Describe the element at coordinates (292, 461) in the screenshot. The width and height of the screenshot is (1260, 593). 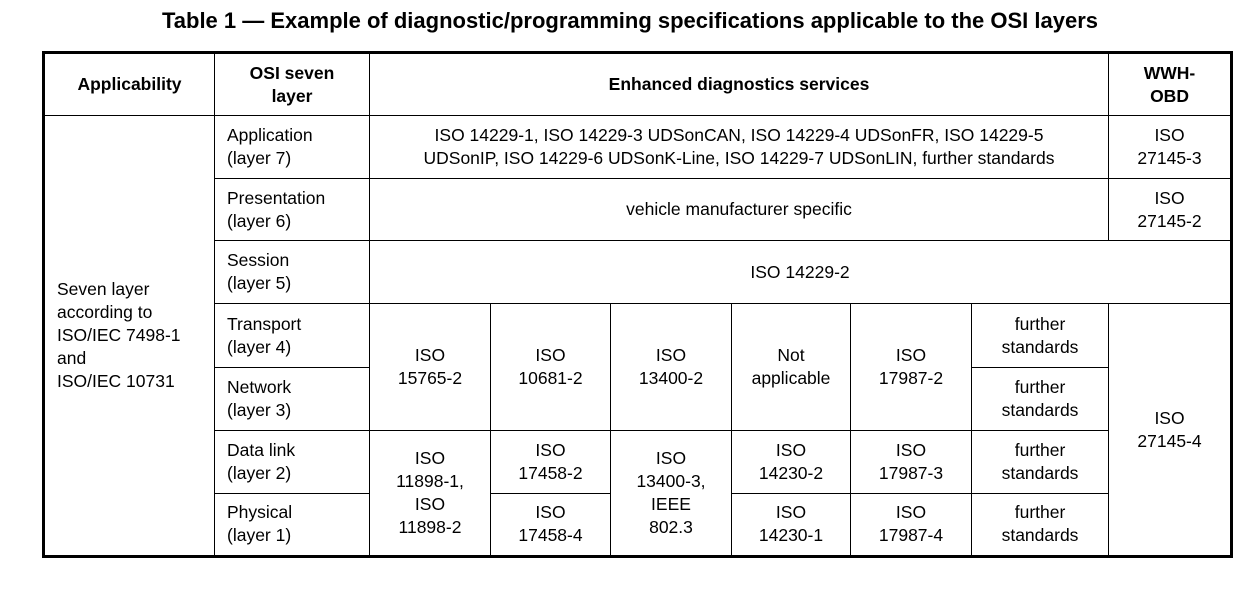
I see `layer-datalink: Data link (layer 2)` at that location.